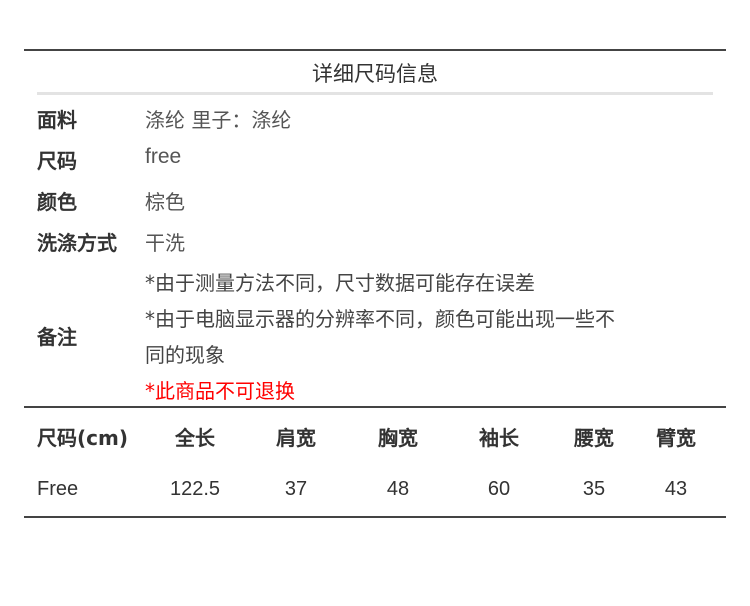  Describe the element at coordinates (398, 438) in the screenshot. I see `header-chest: 胸宽` at that location.